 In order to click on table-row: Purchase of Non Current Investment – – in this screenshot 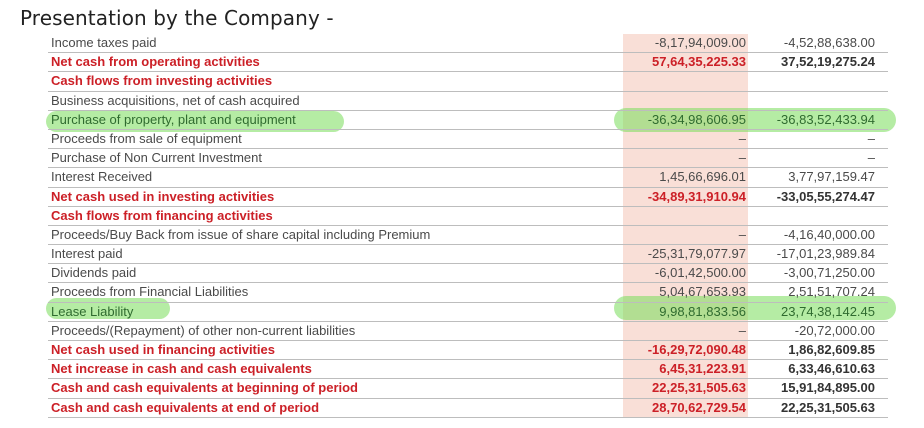, I will do `click(468, 159)`.